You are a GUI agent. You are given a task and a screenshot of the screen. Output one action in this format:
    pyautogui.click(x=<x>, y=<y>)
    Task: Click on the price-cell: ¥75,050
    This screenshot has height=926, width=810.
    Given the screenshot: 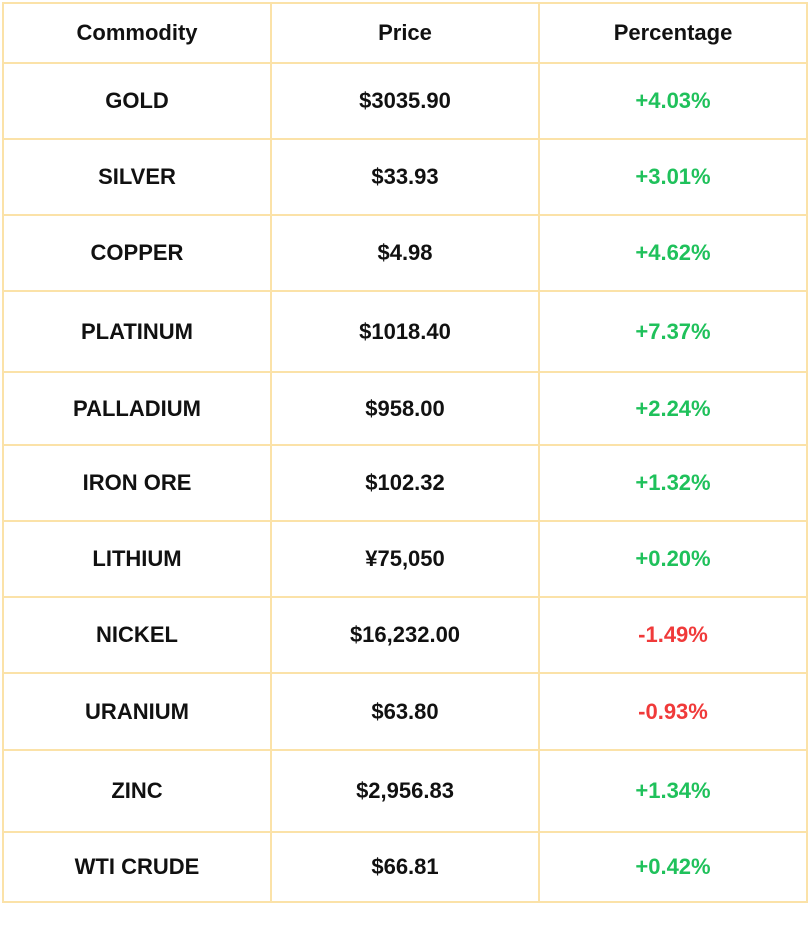 What is the action you would take?
    pyautogui.click(x=405, y=559)
    